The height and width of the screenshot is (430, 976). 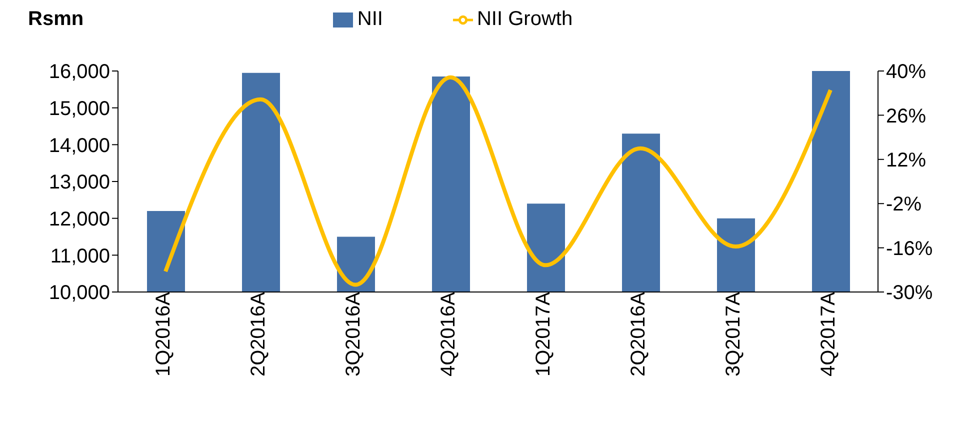 What do you see at coordinates (79, 183) in the screenshot?
I see `y-tick-label: 13,000` at bounding box center [79, 183].